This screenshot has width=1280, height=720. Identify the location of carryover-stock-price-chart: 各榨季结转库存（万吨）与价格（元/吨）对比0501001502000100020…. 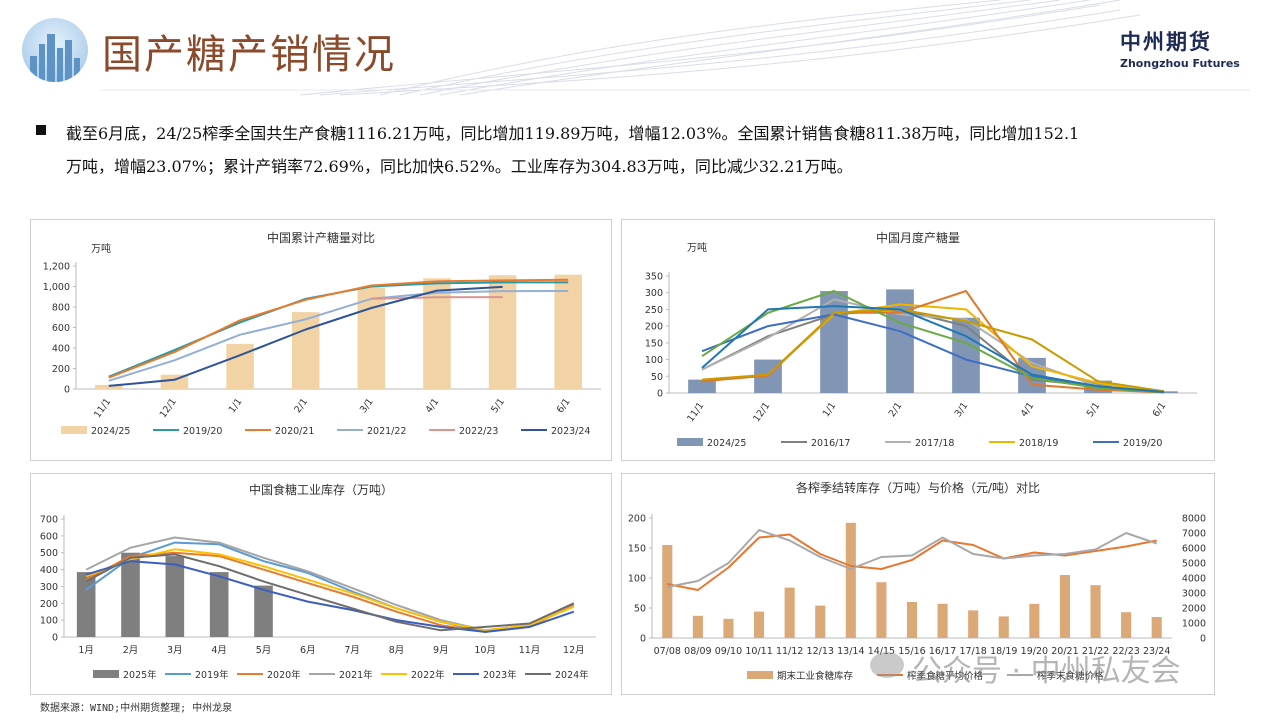
(917, 581).